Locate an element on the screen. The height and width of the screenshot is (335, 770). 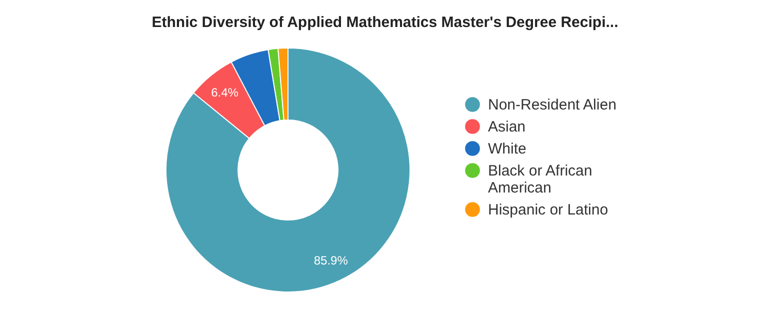
legend-label: Non-Resident Alien is located at coordinates (552, 105).